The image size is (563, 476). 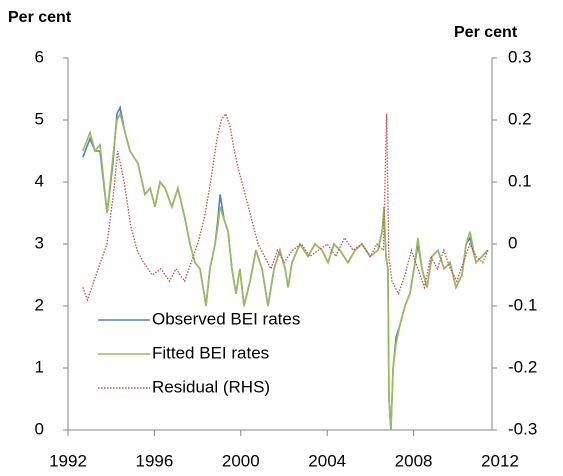 I want to click on legend-label: Observed BEI rates, so click(x=226, y=318).